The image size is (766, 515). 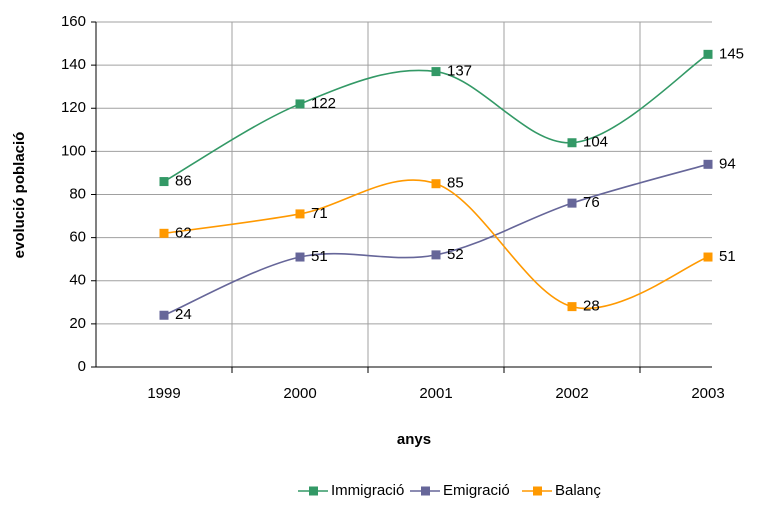 What do you see at coordinates (163, 393) in the screenshot?
I see `x-tick-label: 1999` at bounding box center [163, 393].